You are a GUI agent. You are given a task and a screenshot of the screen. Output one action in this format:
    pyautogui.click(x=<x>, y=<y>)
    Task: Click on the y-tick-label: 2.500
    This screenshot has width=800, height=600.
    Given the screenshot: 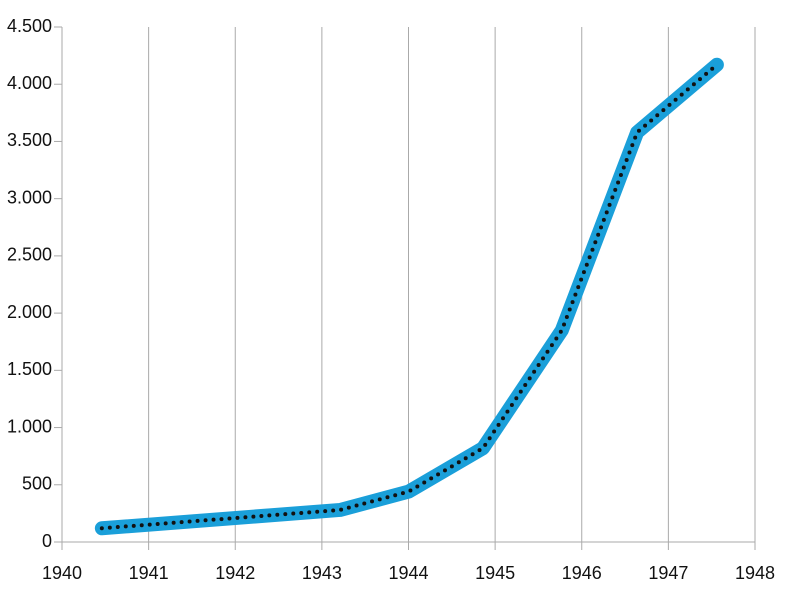 What is the action you would take?
    pyautogui.click(x=29, y=255)
    